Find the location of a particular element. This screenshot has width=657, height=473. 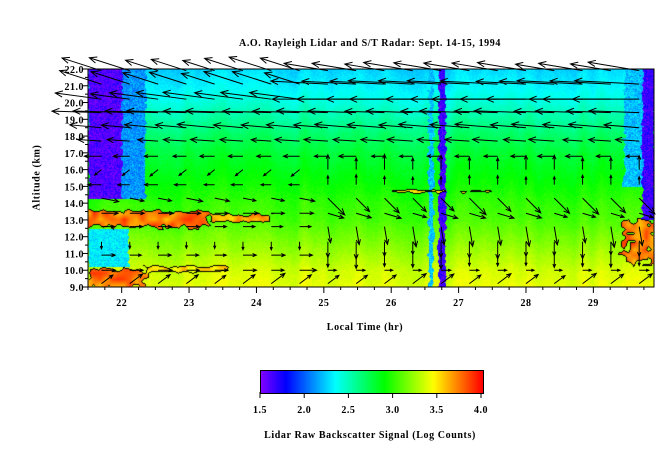

y-tick-label: 18.0 is located at coordinates (75, 137).